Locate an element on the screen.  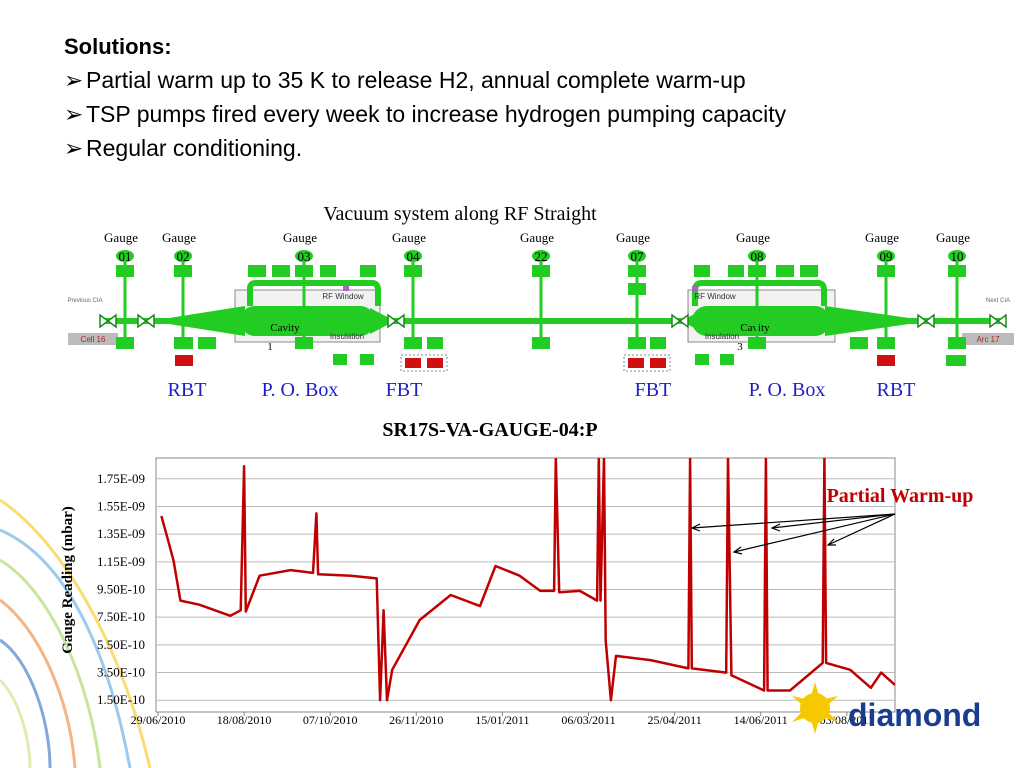
y-tick-label: 3.50E-10 is located at coordinates (121, 672).